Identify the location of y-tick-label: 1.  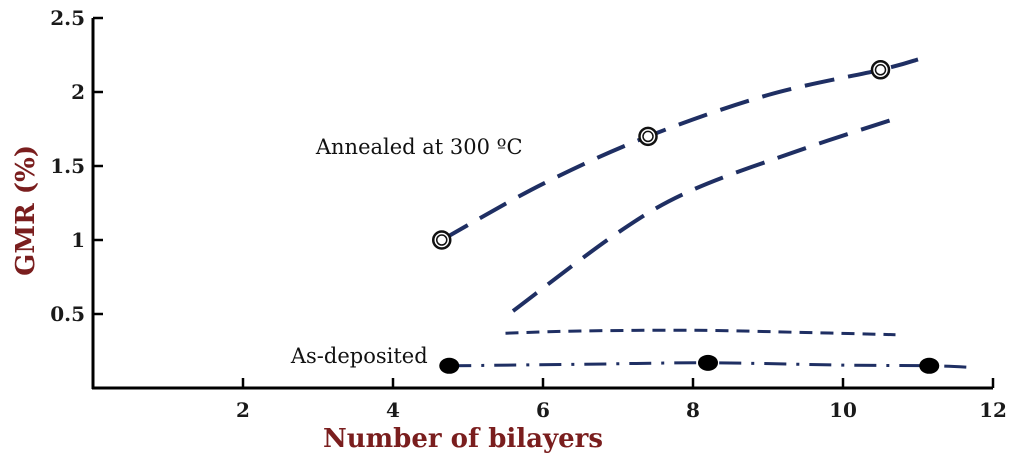
(78, 240).